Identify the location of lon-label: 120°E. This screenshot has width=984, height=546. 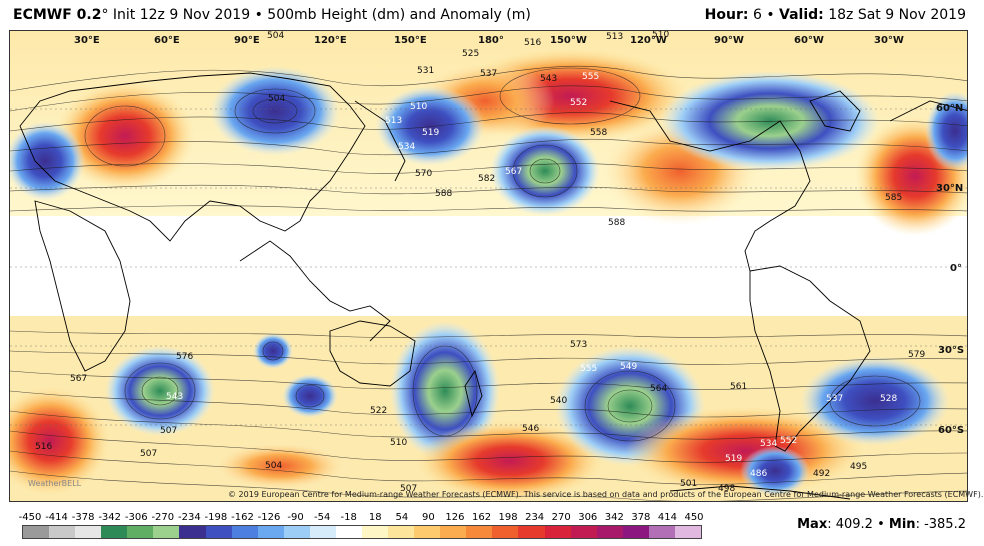
(330, 40).